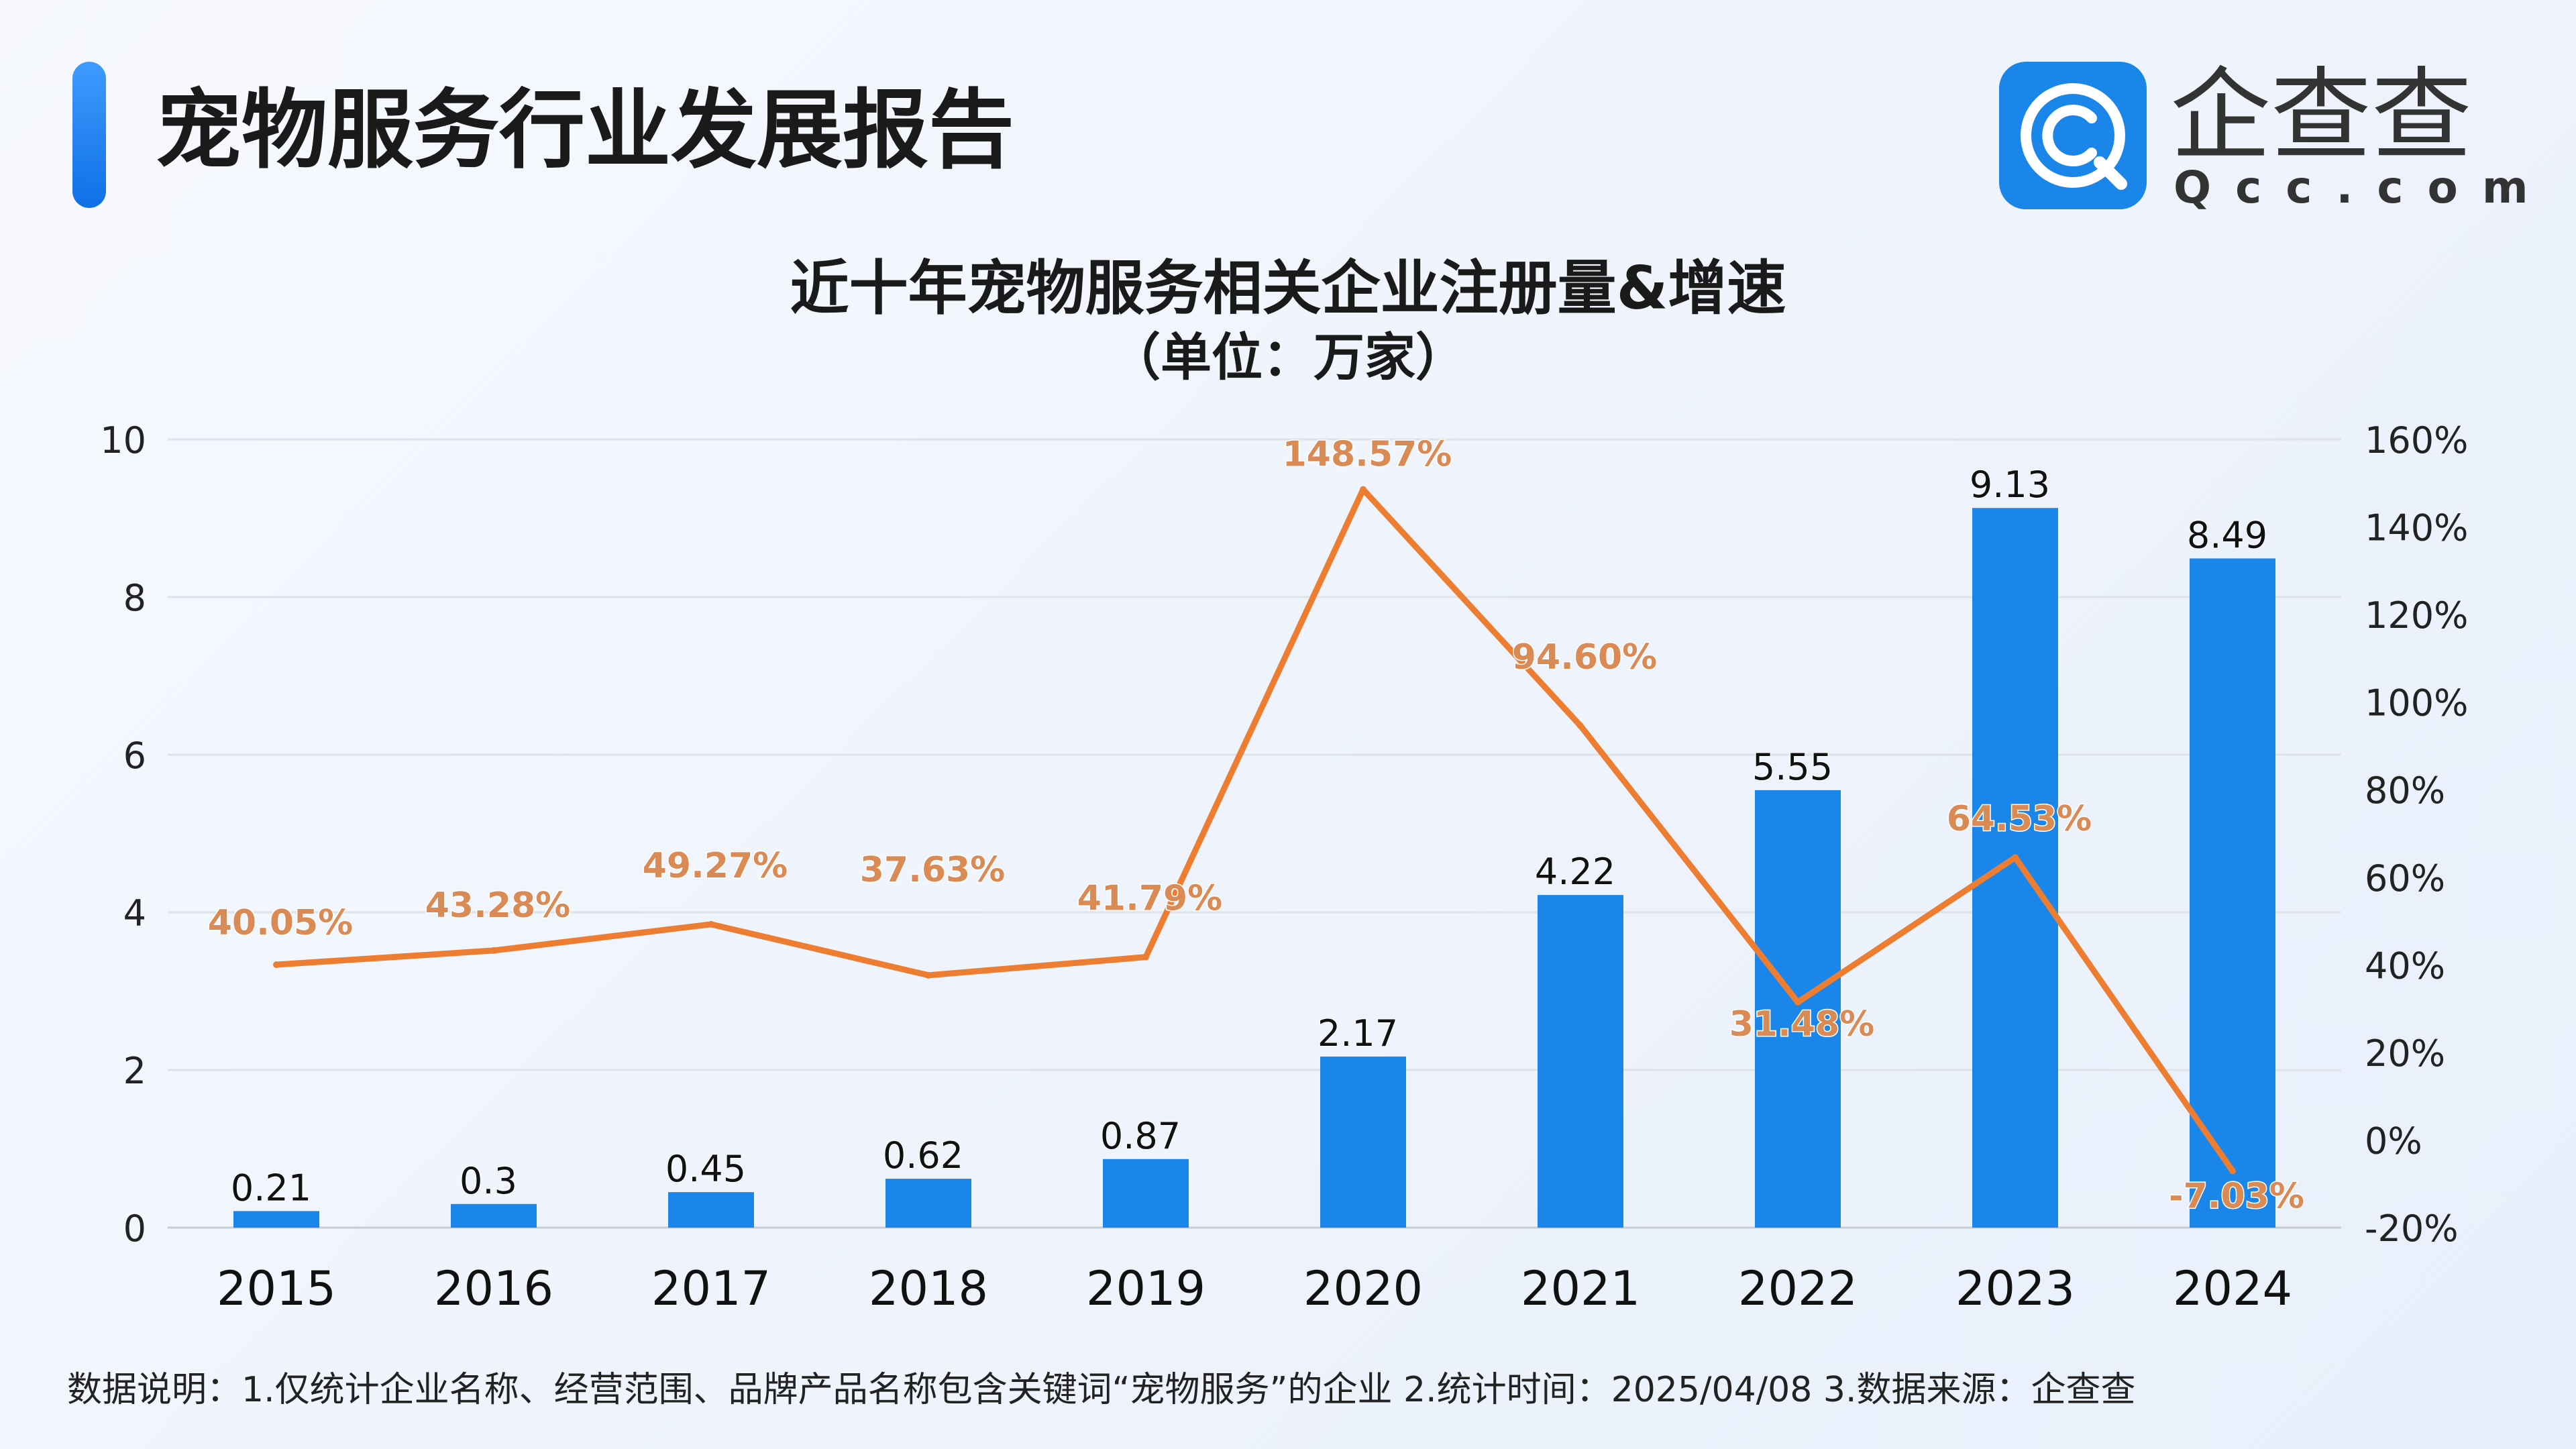 The image size is (2576, 1449). Describe the element at coordinates (928, 1288) in the screenshot. I see `x-category-label: 2018` at that location.